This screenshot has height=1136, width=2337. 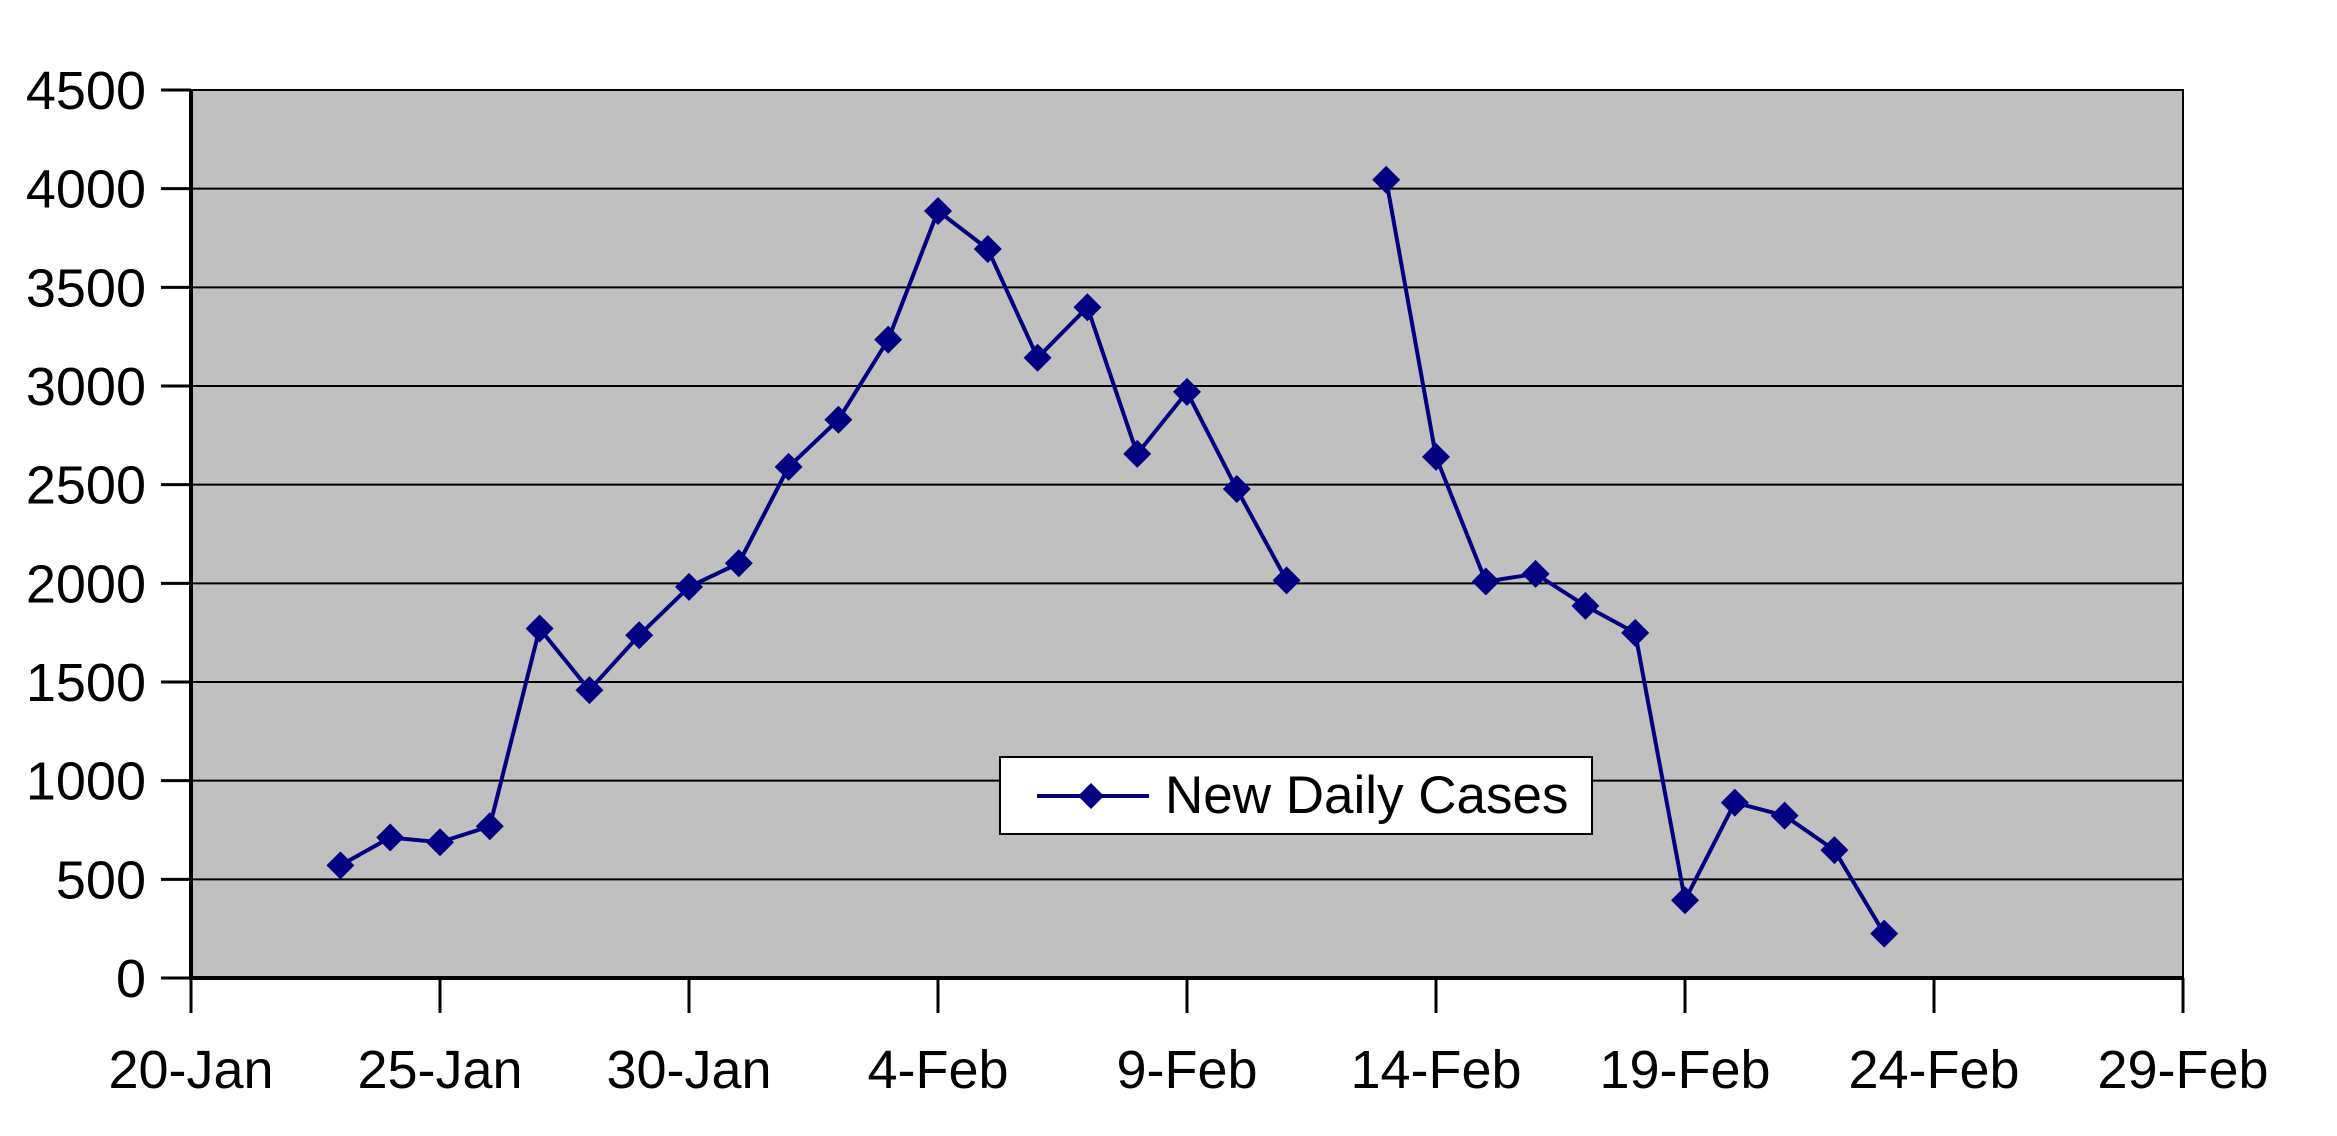 What do you see at coordinates (1684, 1070) in the screenshot?
I see `x-tick-label: 19-Feb` at bounding box center [1684, 1070].